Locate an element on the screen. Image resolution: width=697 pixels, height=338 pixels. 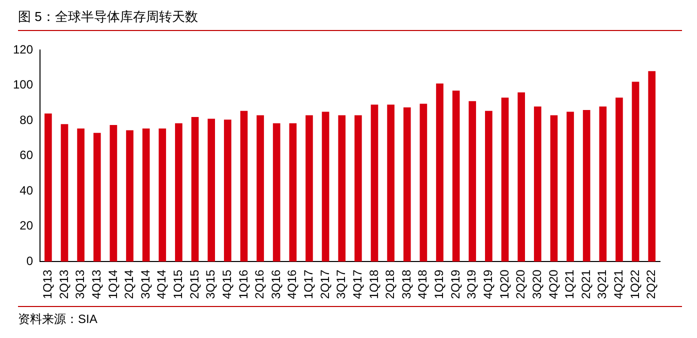
x-tick-label: 1Q18 is located at coordinates (373, 284).